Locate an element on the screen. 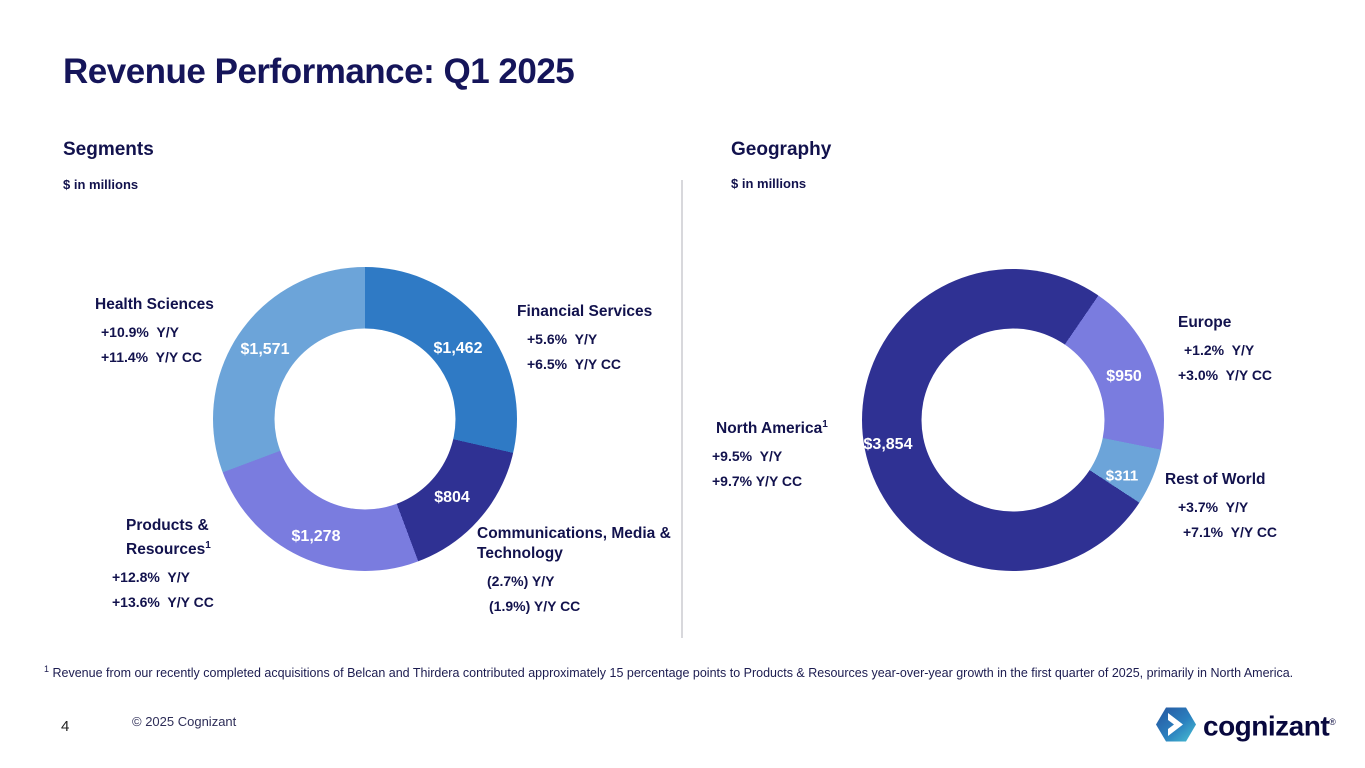 Image resolution: width=1365 pixels, height=768 pixels. segments-units-label: $ in millions is located at coordinates (101, 184).